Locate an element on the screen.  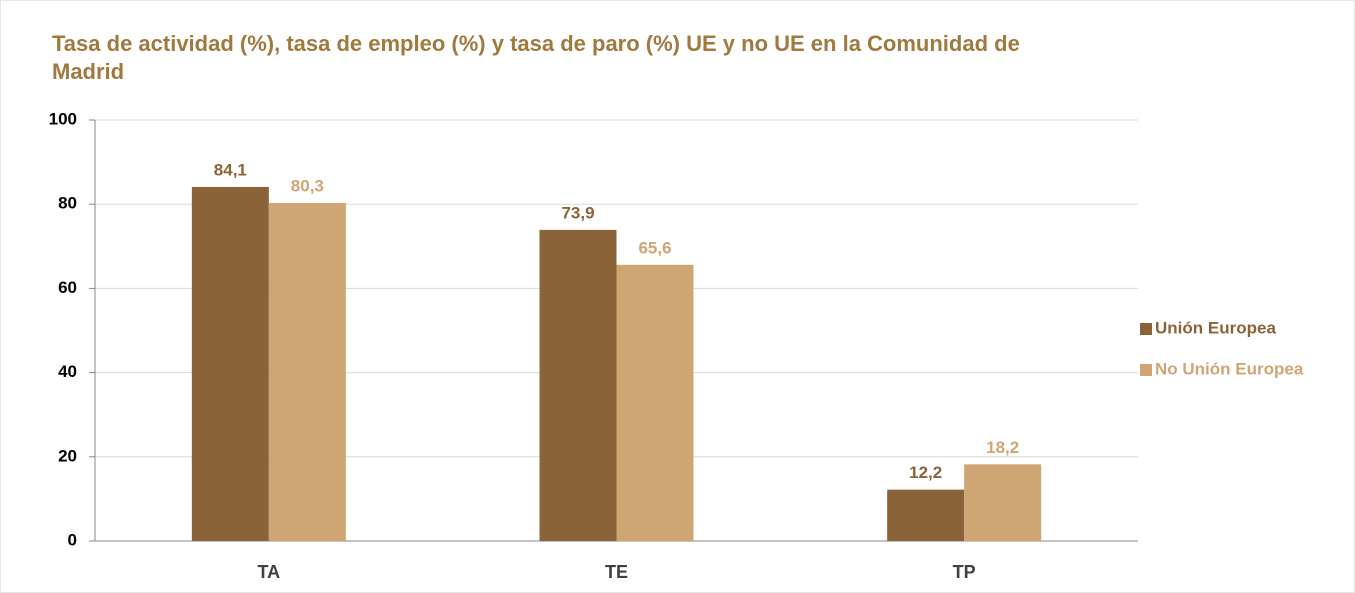
legend-label: No Unión Europea is located at coordinates (1229, 368).